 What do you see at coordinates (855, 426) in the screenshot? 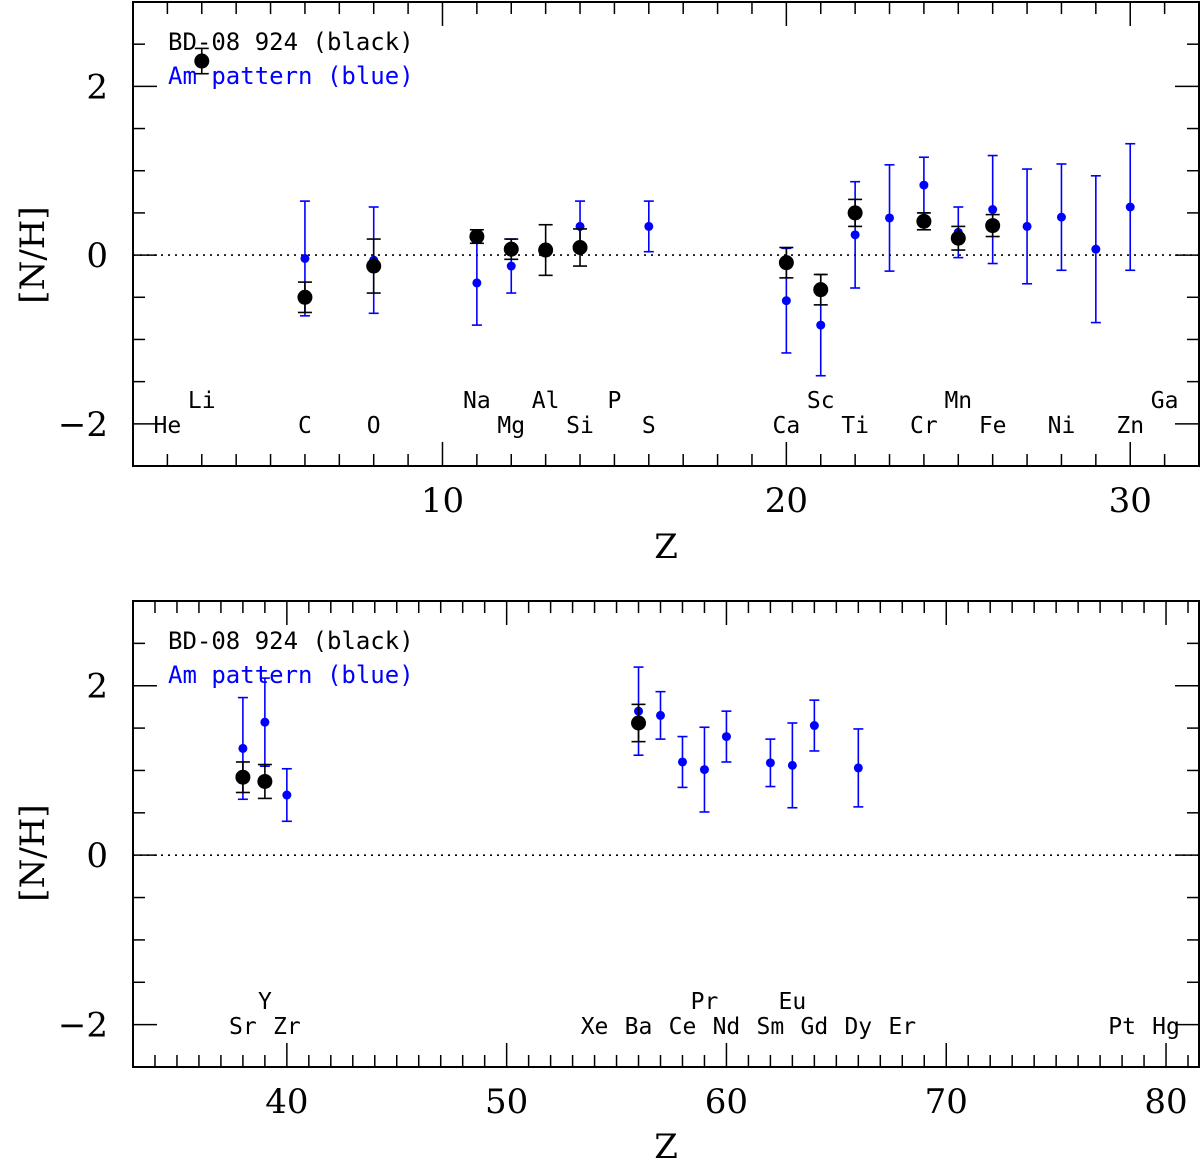
I see `element-label: Ti` at bounding box center [855, 426].